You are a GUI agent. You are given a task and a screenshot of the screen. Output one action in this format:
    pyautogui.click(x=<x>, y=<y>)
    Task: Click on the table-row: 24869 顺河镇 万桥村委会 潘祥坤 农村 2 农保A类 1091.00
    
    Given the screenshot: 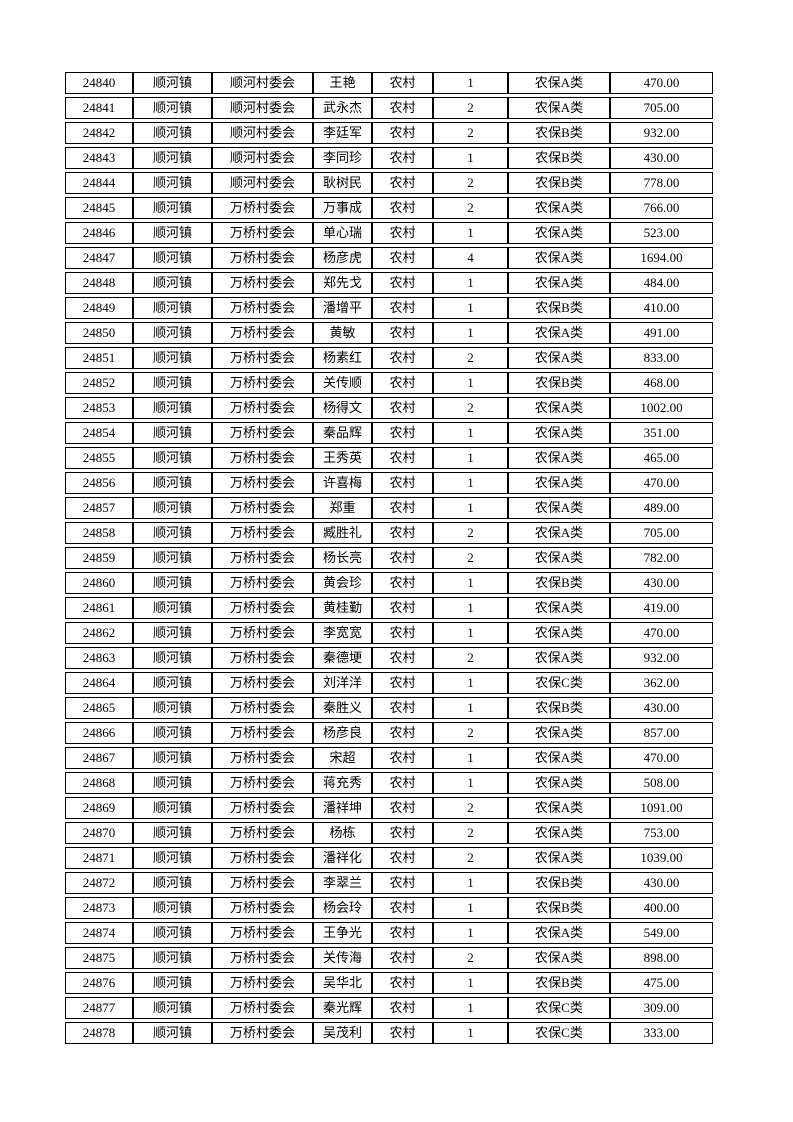 What is the action you would take?
    pyautogui.click(x=389, y=808)
    